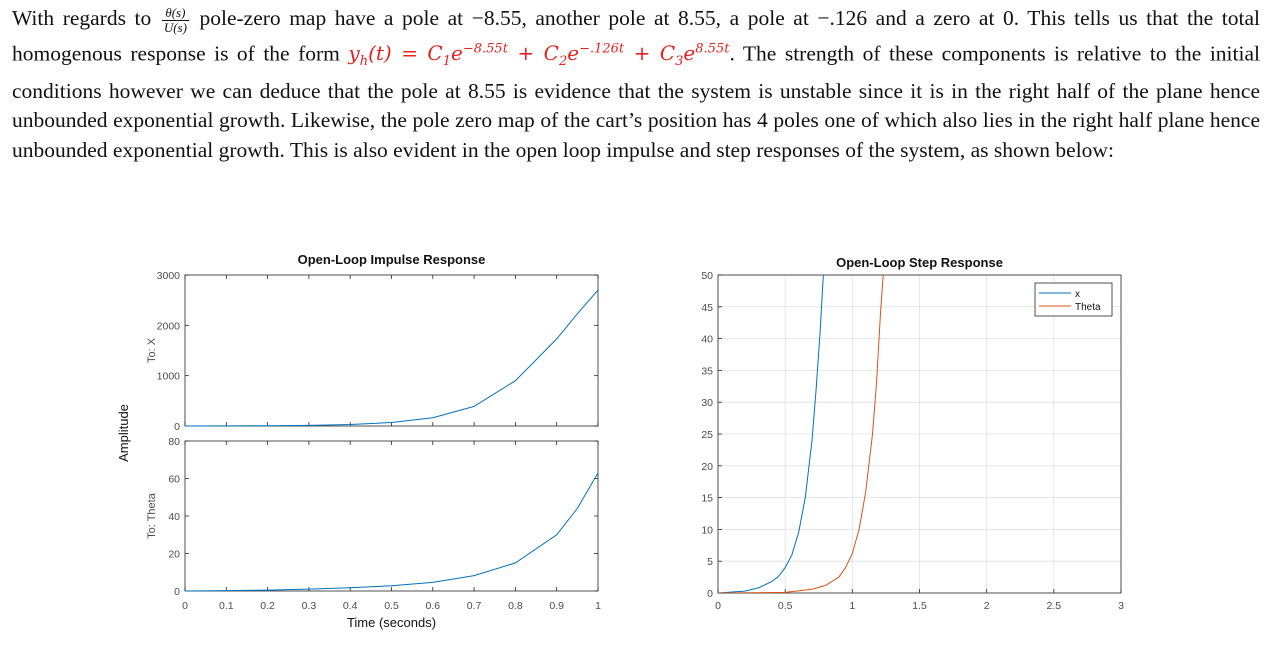 This screenshot has height=652, width=1269. I want to click on step-series-line-x, so click(771, 434).